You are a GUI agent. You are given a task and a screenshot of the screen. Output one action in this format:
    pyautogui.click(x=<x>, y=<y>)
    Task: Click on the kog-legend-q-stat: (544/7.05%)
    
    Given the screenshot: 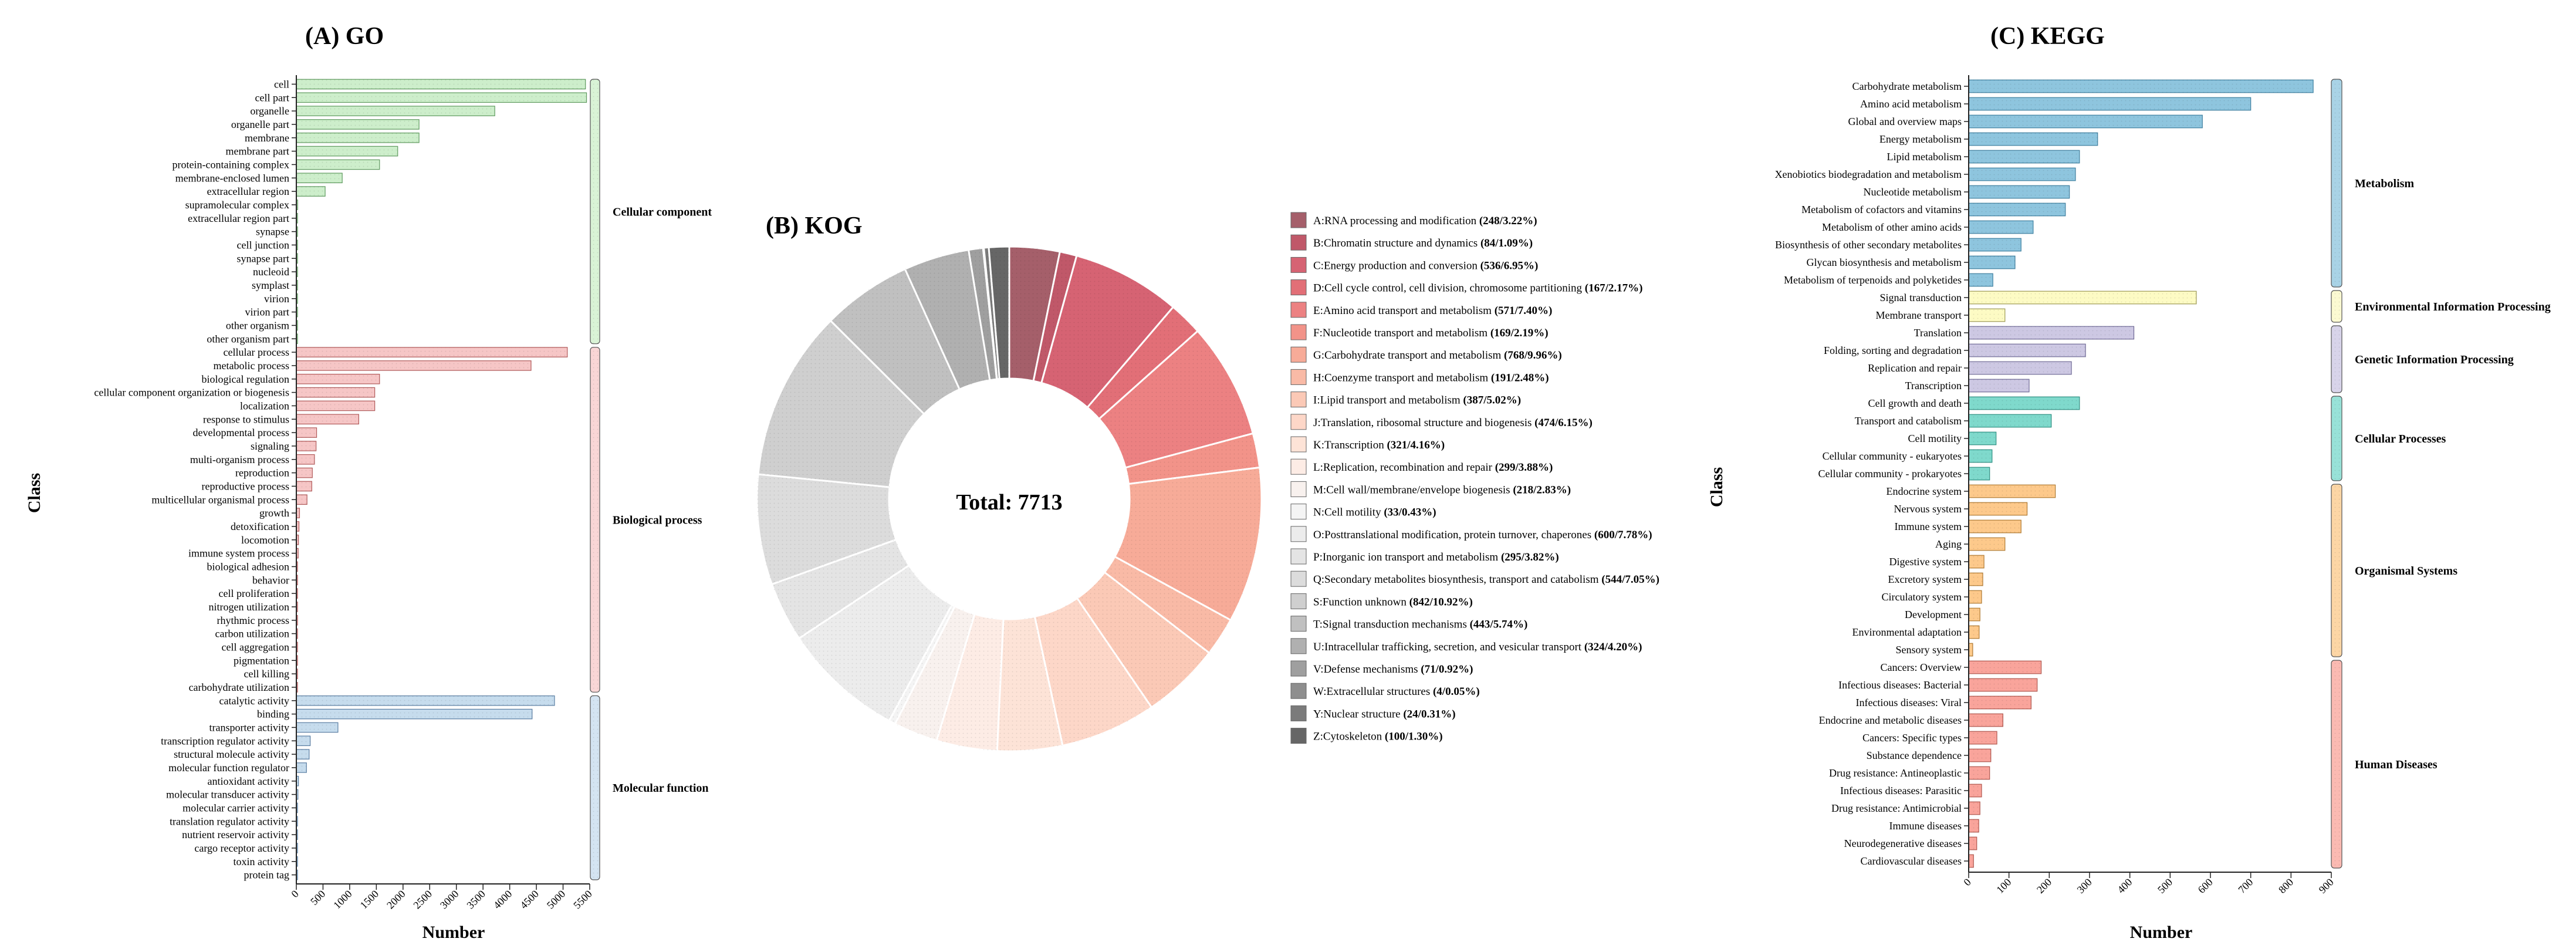 What is the action you would take?
    pyautogui.click(x=1630, y=579)
    